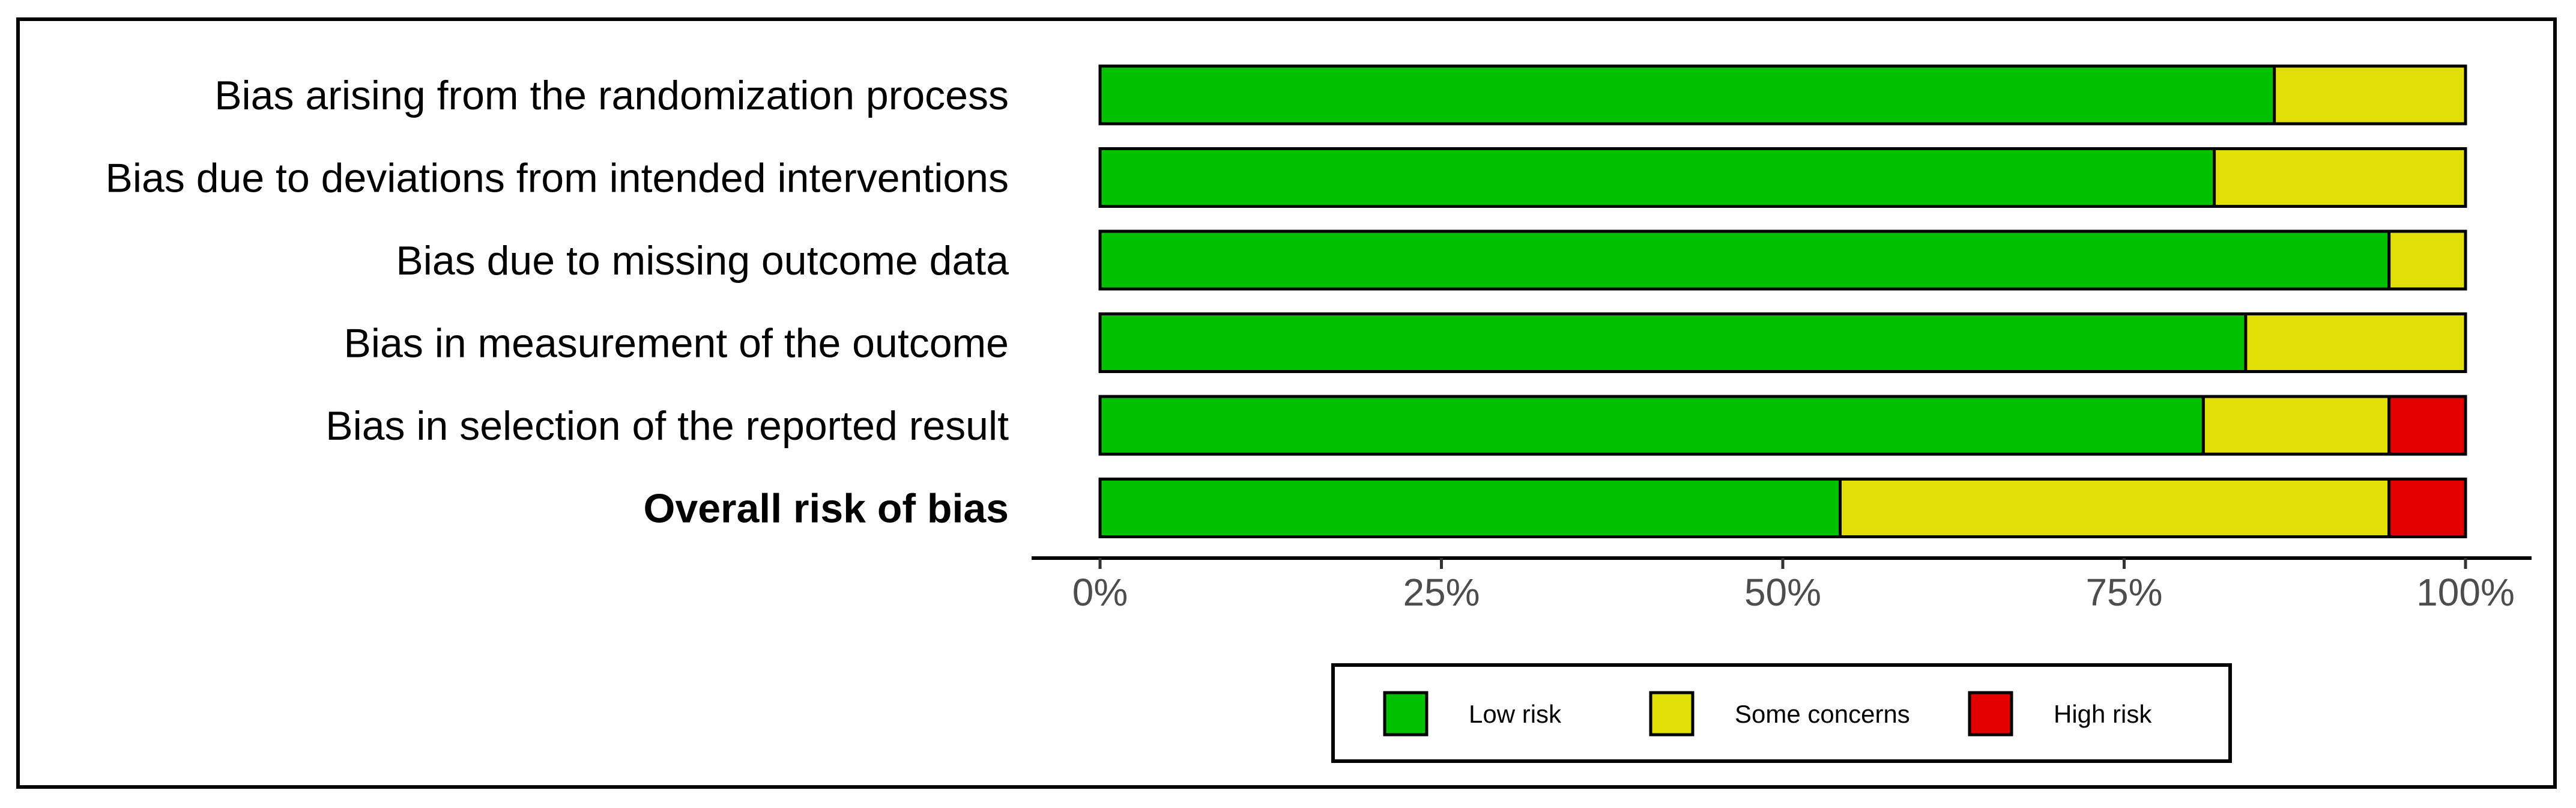 Image resolution: width=2576 pixels, height=808 pixels. Describe the element at coordinates (667, 426) in the screenshot. I see `category-label: Bias in selection of the reported result` at that location.